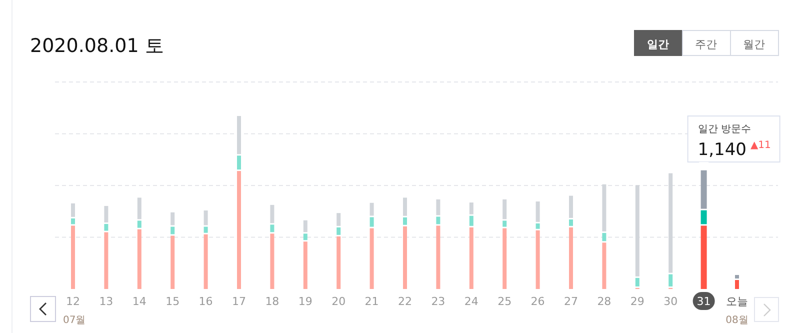  What do you see at coordinates (305, 301) in the screenshot?
I see `x-tick-label: 19` at bounding box center [305, 301].